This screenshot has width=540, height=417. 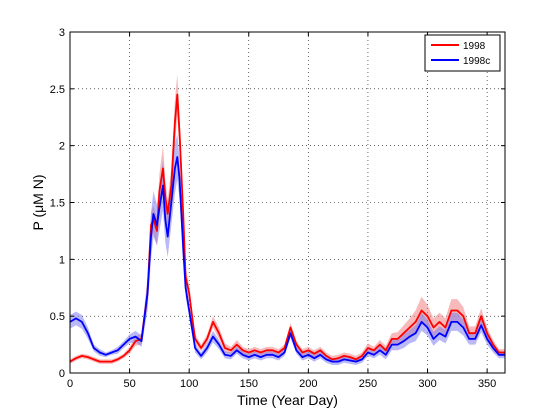 What do you see at coordinates (308, 384) in the screenshot?
I see `x-tick-label: 200` at bounding box center [308, 384].